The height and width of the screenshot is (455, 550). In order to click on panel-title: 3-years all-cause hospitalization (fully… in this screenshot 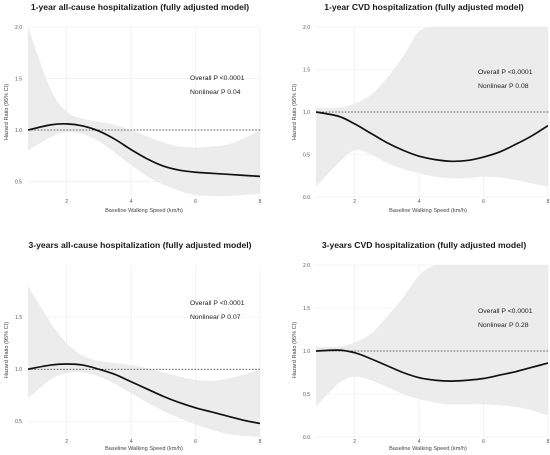, I will do `click(139, 245)`.